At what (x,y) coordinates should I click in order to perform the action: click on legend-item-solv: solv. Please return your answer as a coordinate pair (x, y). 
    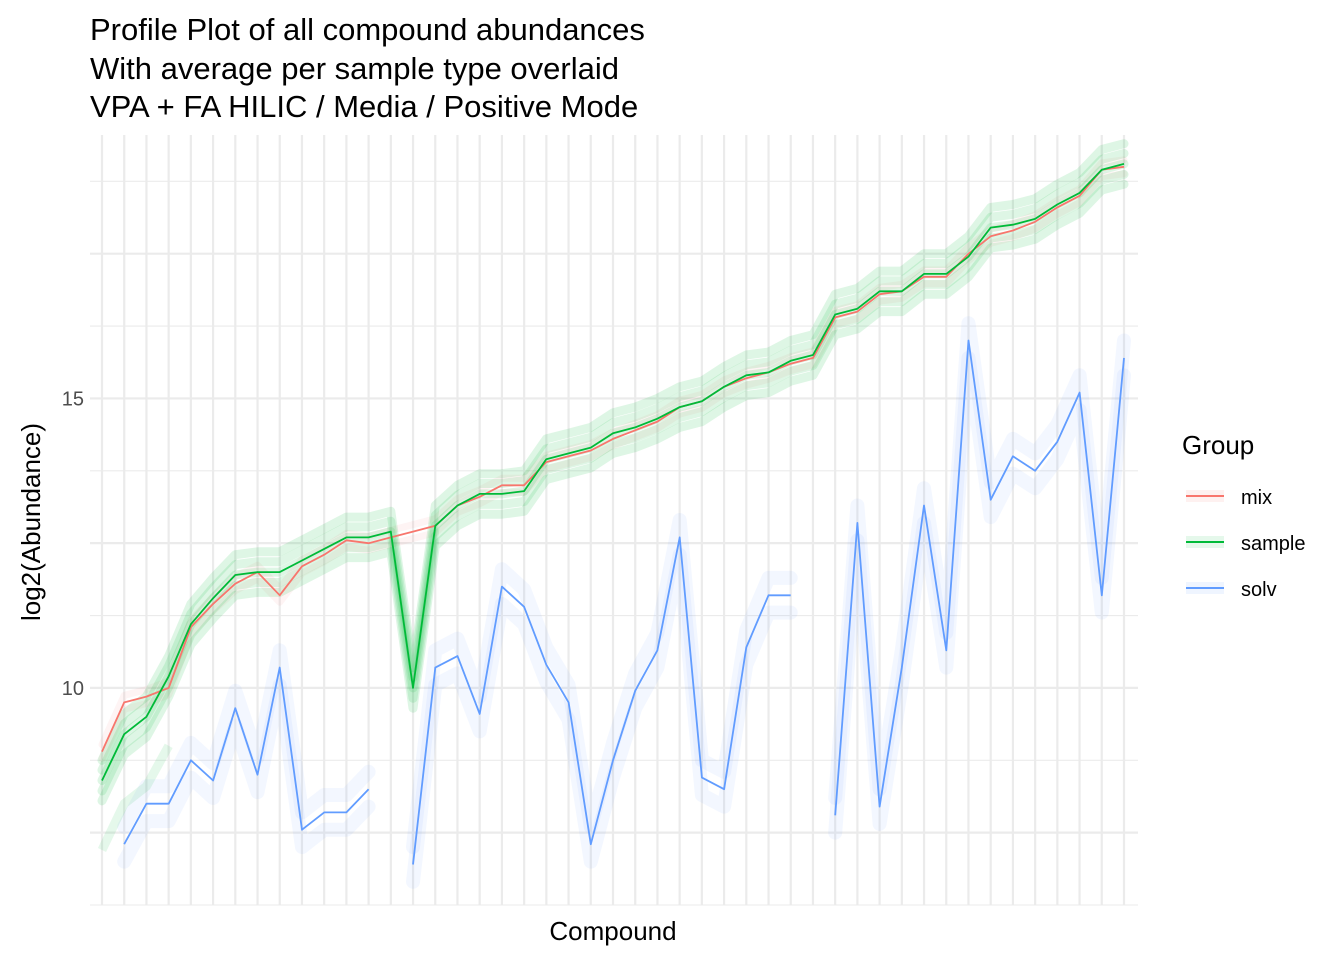
    Looking at the image, I should click on (1231, 590).